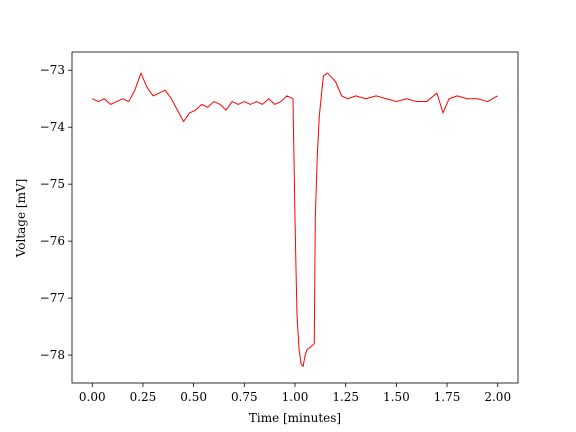 Image resolution: width=576 pixels, height=432 pixels. I want to click on y-tick-label: −77, so click(52, 298).